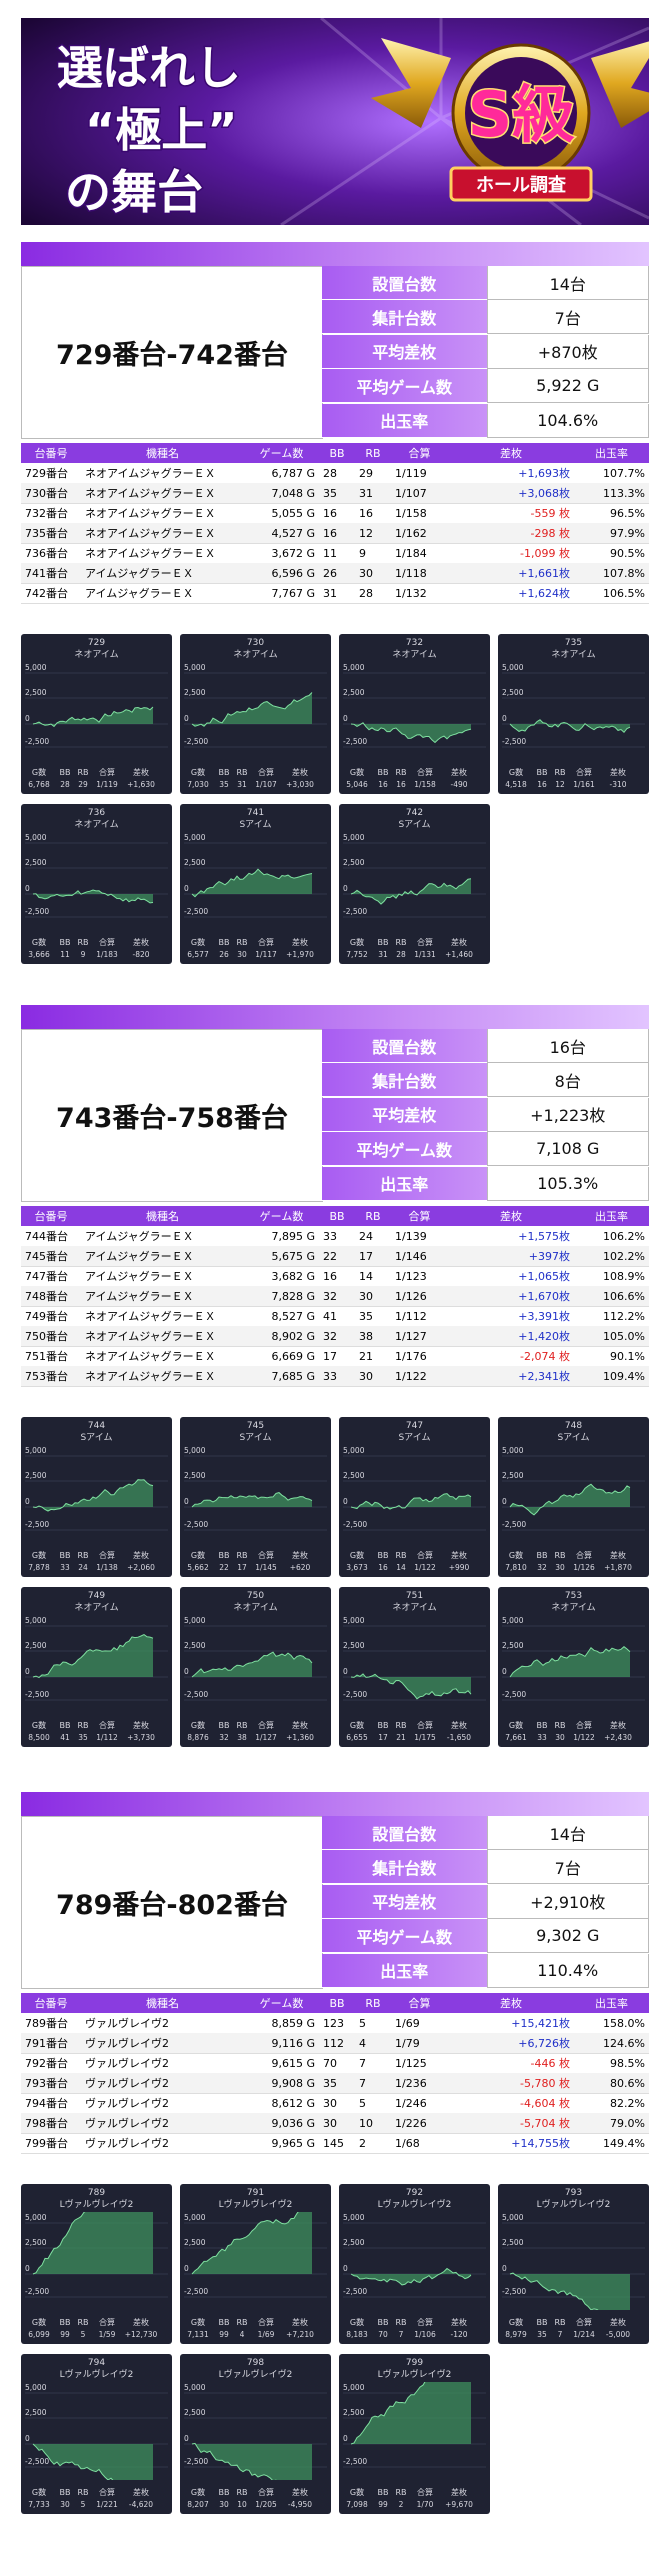 This screenshot has width=670, height=2560. Describe the element at coordinates (414, 1596) in the screenshot. I see `card-number: 751` at that location.